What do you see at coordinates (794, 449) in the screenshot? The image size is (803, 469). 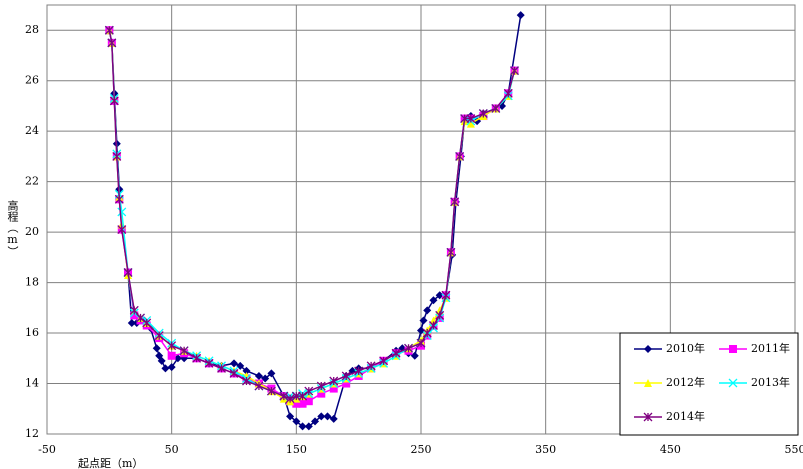 I see `x-tick-label: 550` at bounding box center [794, 449].